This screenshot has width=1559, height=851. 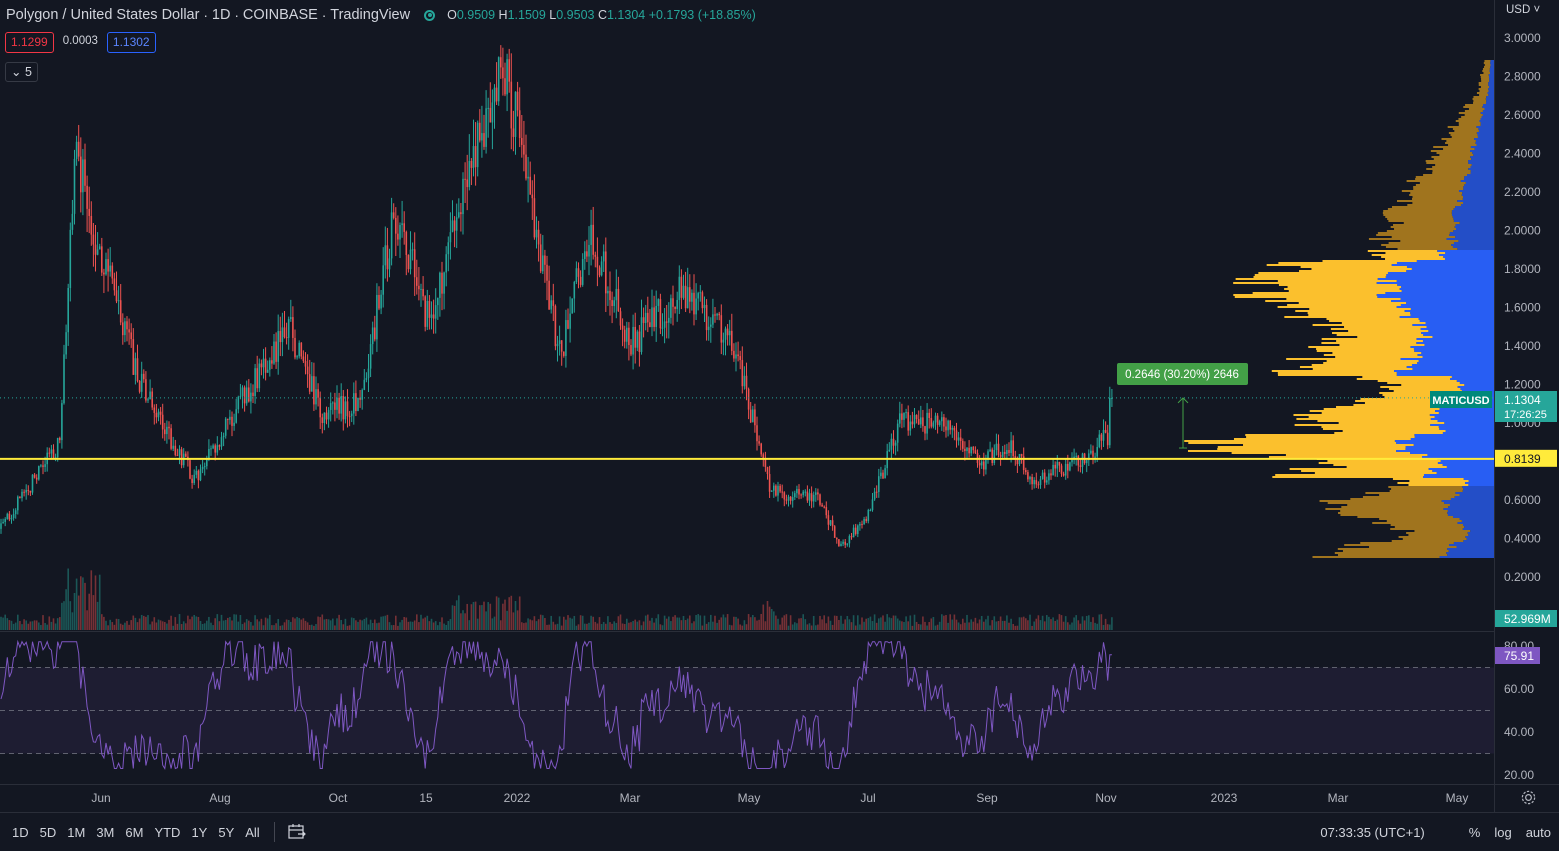 What do you see at coordinates (297, 832) in the screenshot?
I see `calendar-goto-icon` at bounding box center [297, 832].